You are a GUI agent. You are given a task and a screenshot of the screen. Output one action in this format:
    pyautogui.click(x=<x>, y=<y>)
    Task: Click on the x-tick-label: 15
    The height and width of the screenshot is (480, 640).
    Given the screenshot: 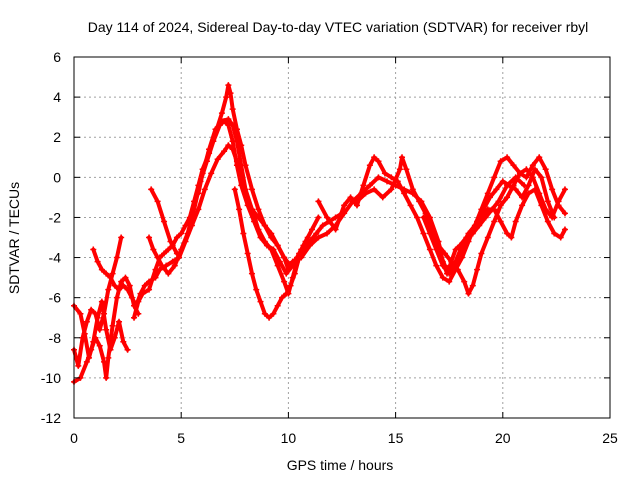 What is the action you would take?
    pyautogui.click(x=396, y=438)
    